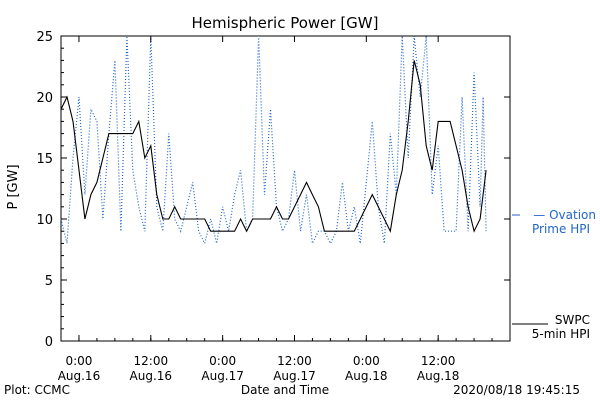 The image size is (600, 400). Describe the element at coordinates (561, 334) in the screenshot. I see `legend-swpc-label-line2: 5-min HPI` at that location.